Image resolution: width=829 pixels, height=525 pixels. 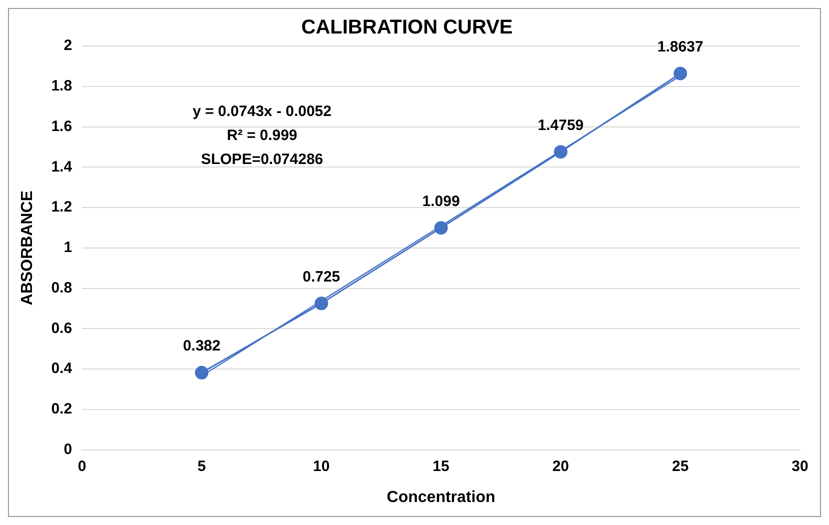 I want to click on y-tick-label: 1.4, so click(x=62, y=167).